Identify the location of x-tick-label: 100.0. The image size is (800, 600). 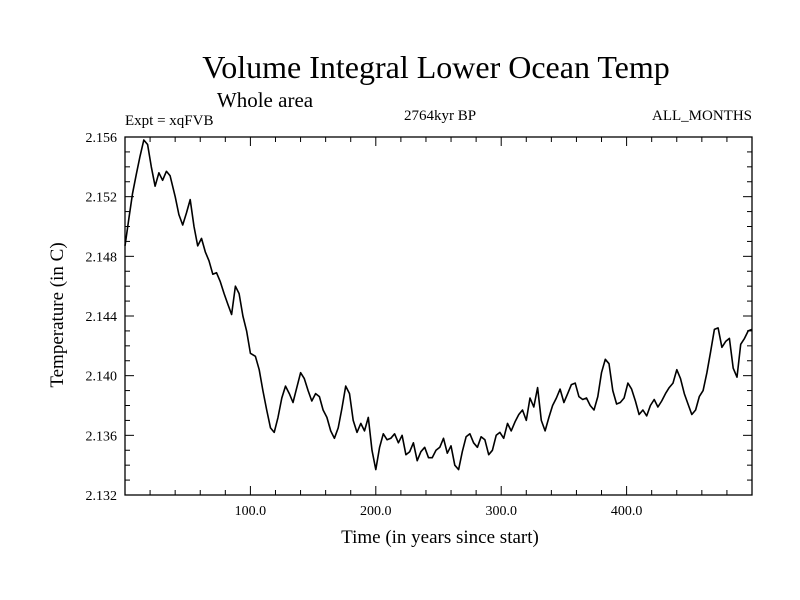
(251, 511).